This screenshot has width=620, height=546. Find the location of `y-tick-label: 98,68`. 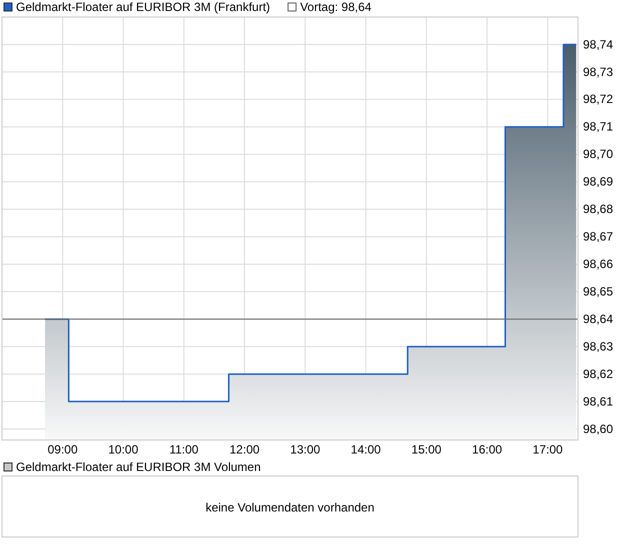

y-tick-label: 98,68 is located at coordinates (598, 209).